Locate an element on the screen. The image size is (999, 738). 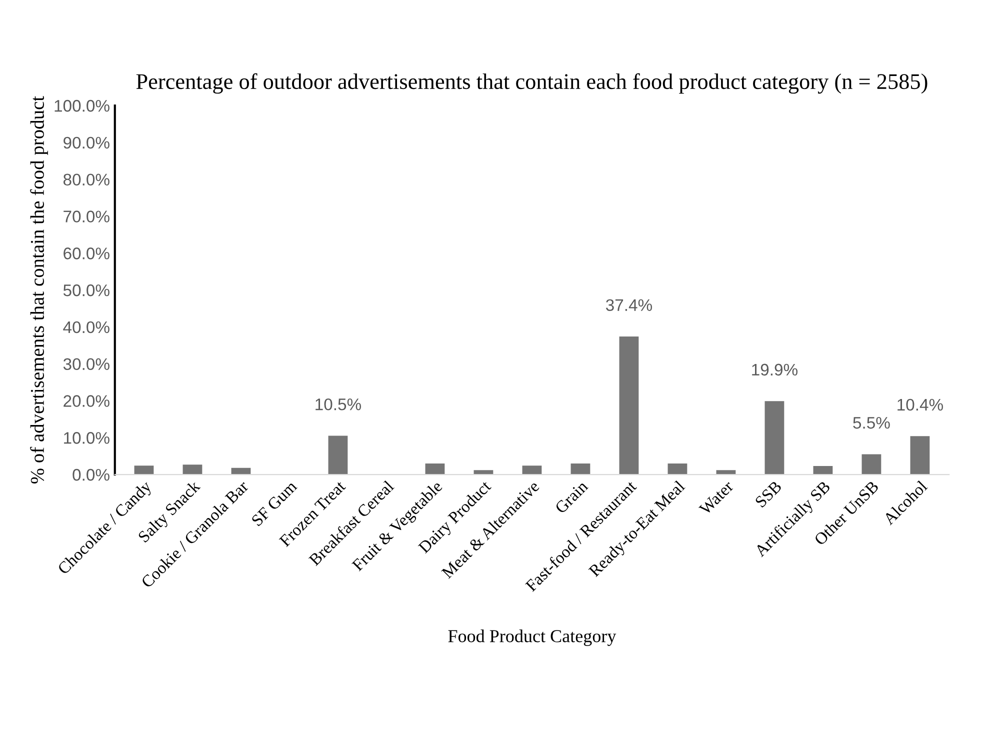
x-tick-label: SF Gum is located at coordinates (274, 503).